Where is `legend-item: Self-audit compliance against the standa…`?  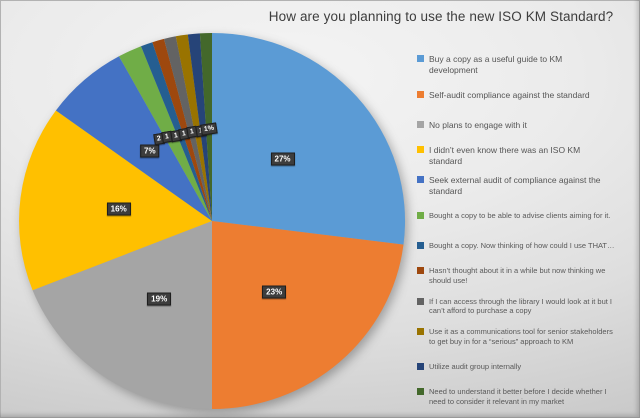
legend-item: Self-audit compliance against the standa… is located at coordinates (528, 95).